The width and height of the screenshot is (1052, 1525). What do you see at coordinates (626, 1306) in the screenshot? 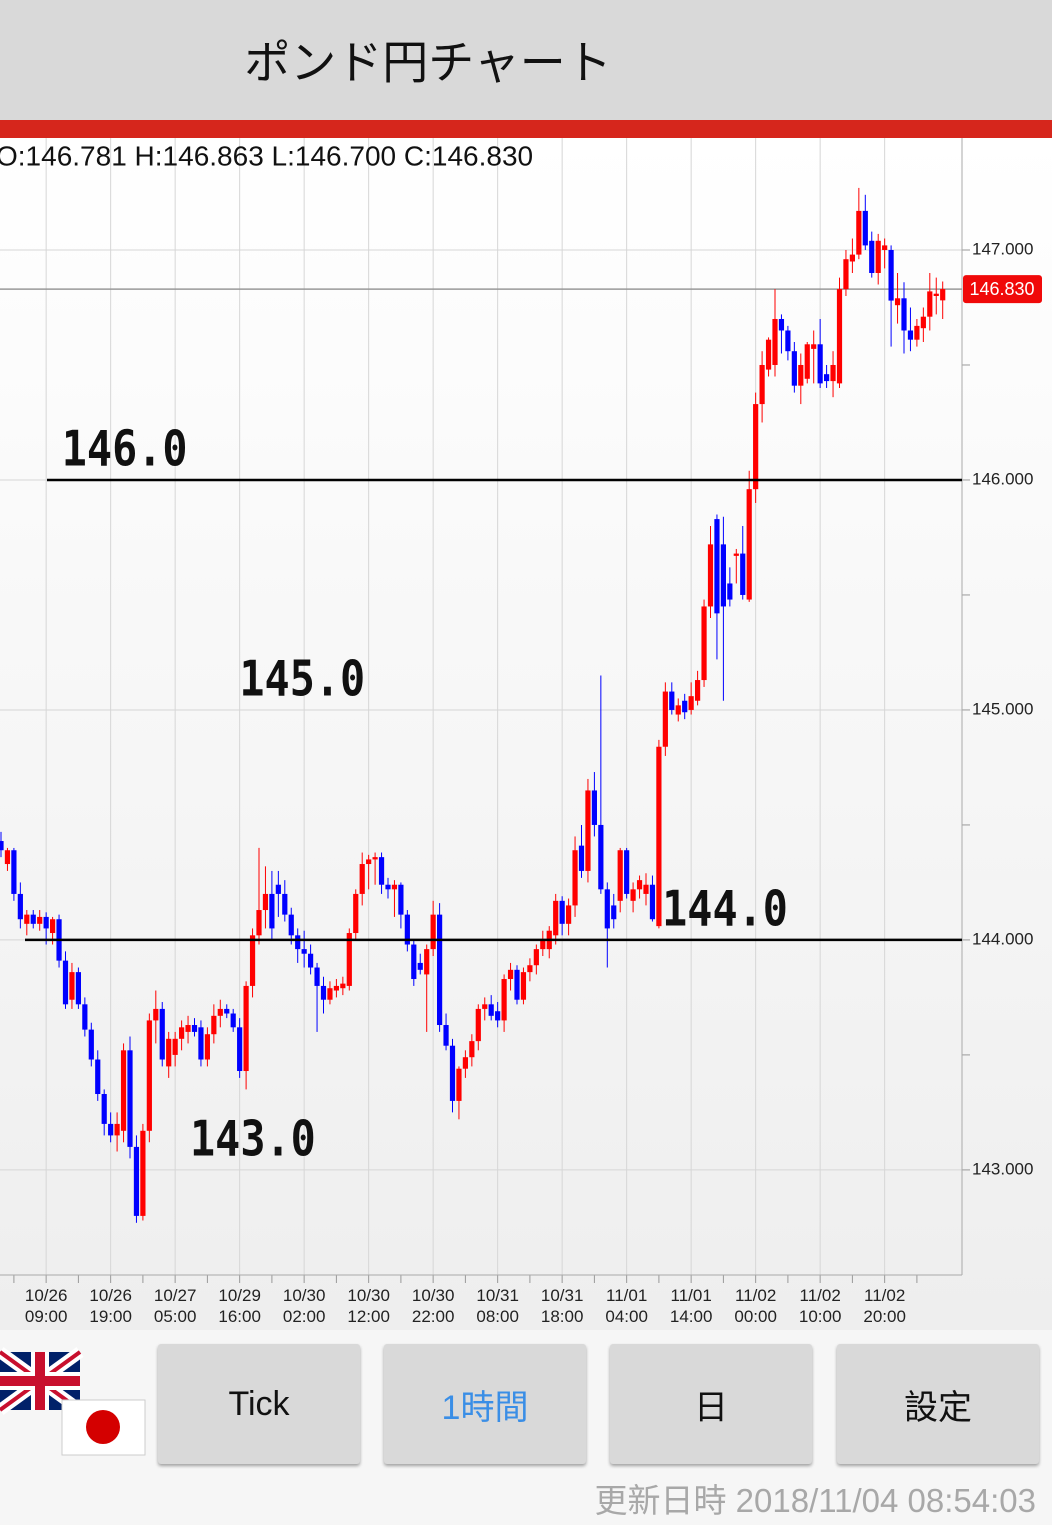
I see `x-tick-label: 11/01 04:00` at bounding box center [626, 1306].